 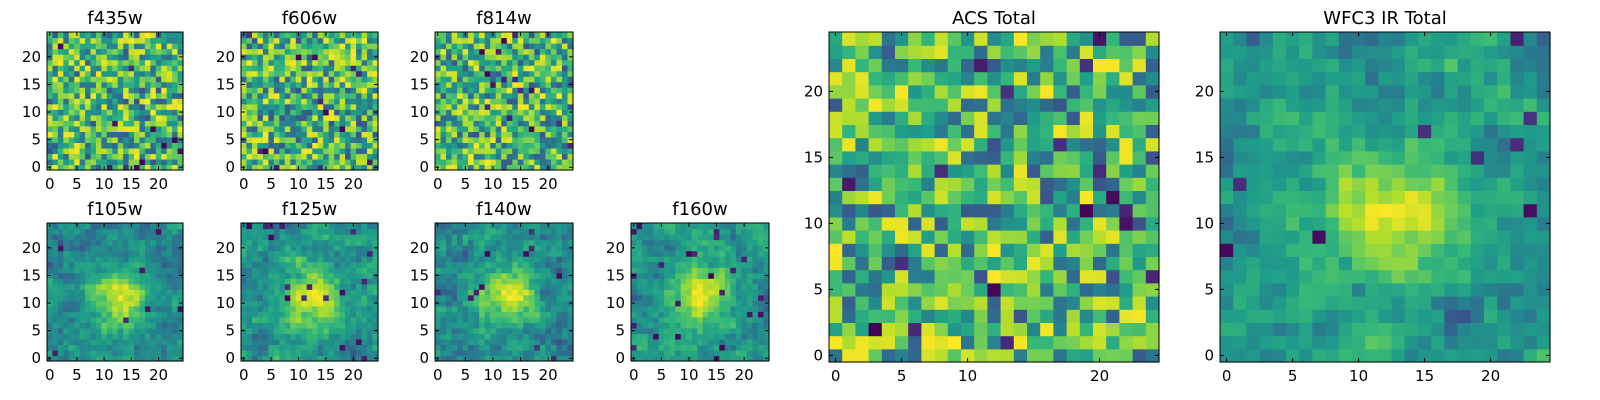 I want to click on y-tick-label: 10, so click(x=419, y=112).